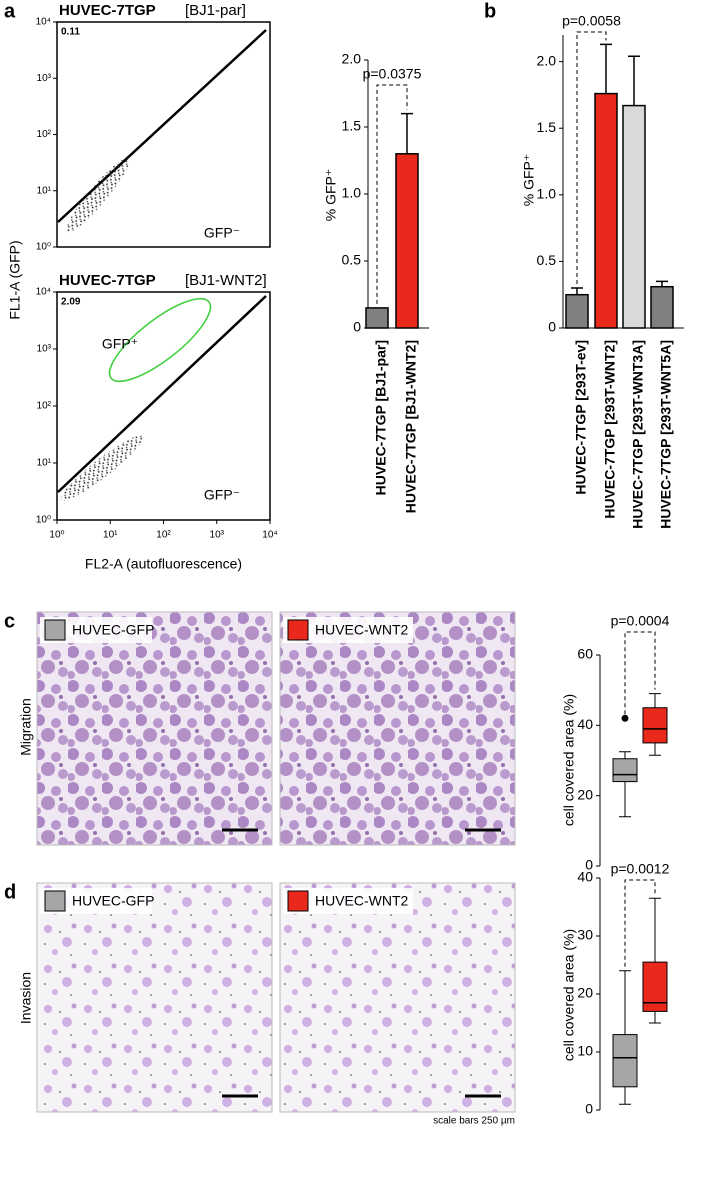  I want to click on y-tick-label: 10, so click(585, 1051).